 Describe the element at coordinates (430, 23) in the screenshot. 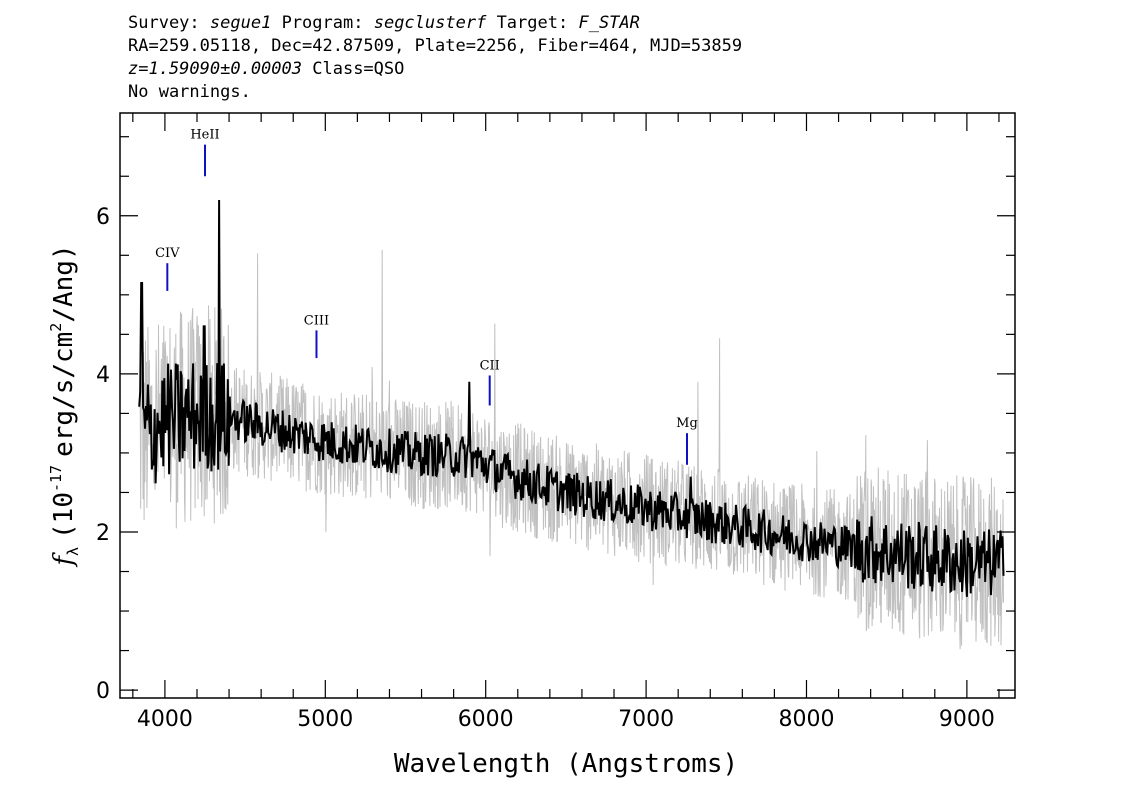

I see `program-value: segclusterf` at that location.